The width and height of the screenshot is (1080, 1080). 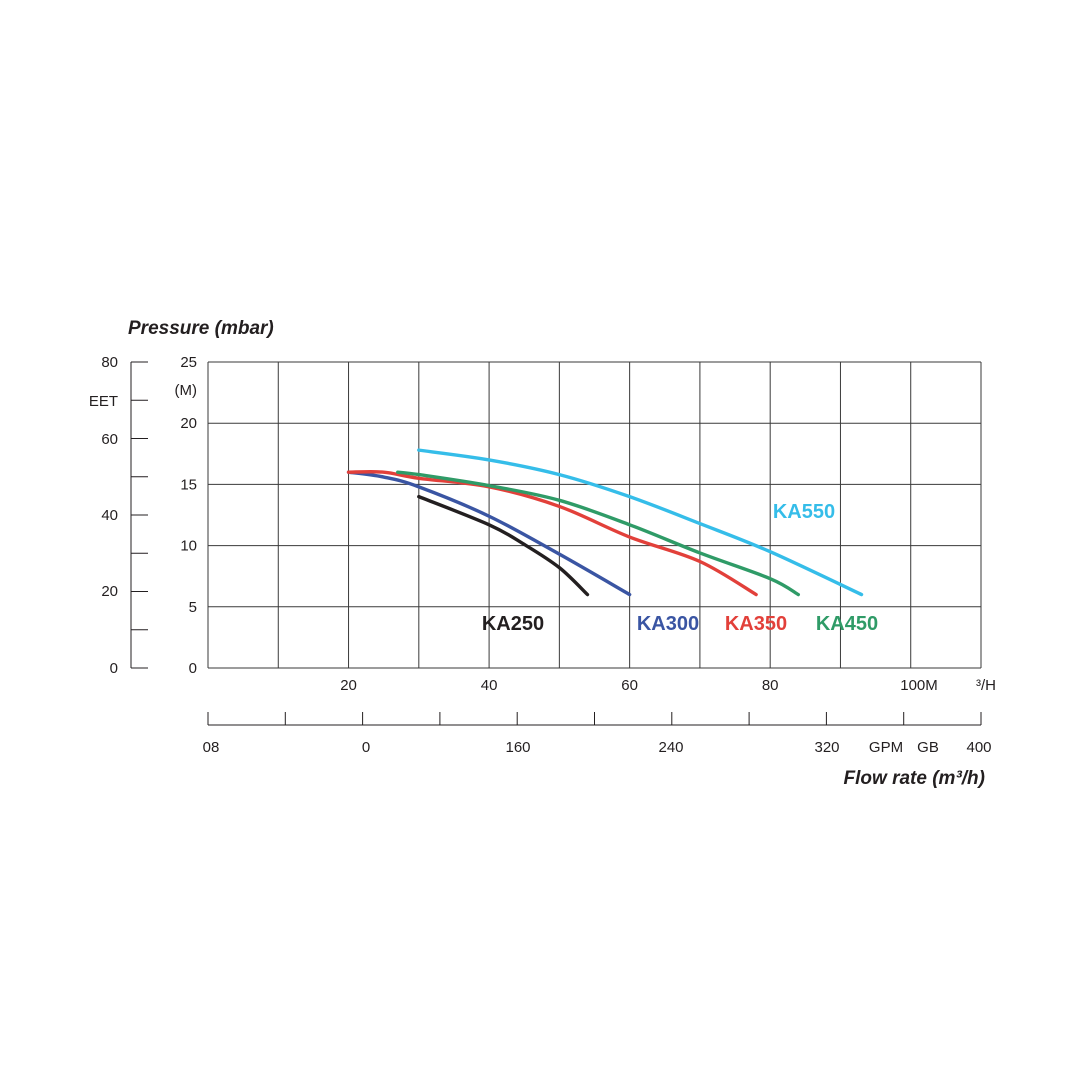 I want to click on series-lines, so click(x=605, y=522).